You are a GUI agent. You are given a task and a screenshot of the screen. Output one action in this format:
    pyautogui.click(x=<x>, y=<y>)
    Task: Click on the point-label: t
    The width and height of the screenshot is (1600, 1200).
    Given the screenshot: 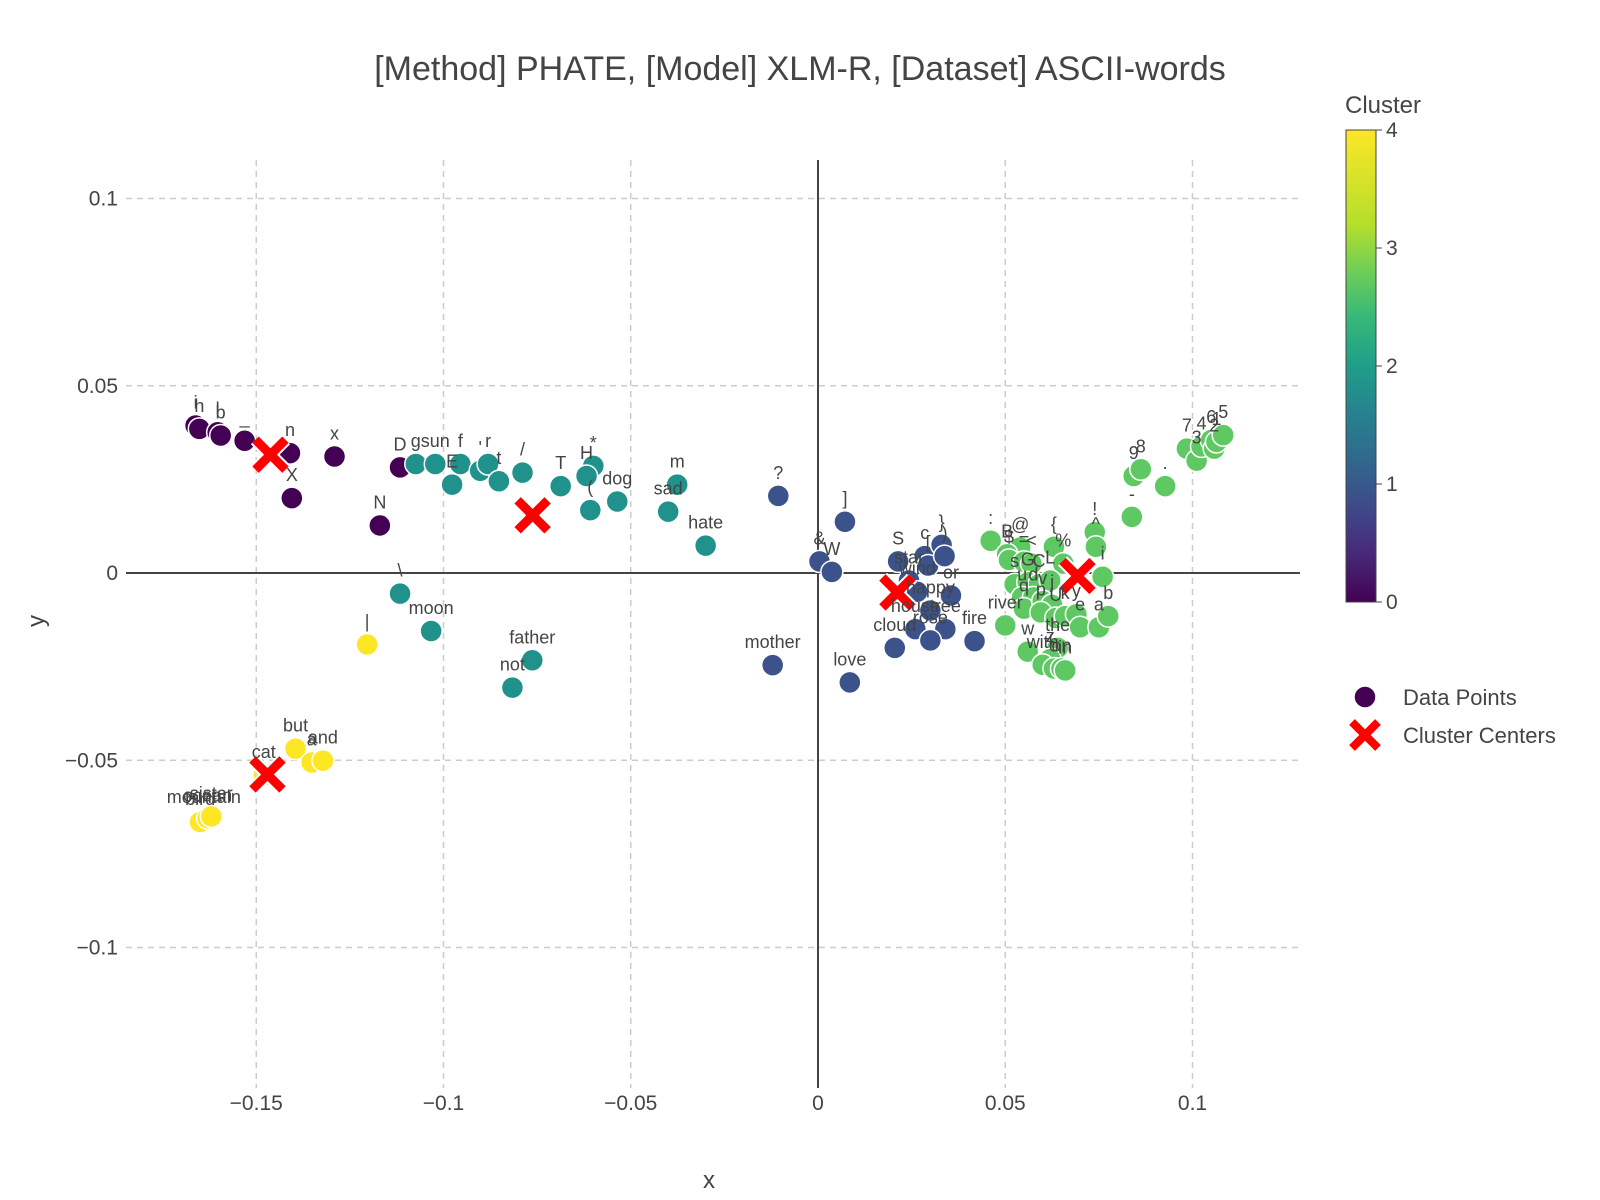 What is the action you would take?
    pyautogui.click(x=498, y=458)
    